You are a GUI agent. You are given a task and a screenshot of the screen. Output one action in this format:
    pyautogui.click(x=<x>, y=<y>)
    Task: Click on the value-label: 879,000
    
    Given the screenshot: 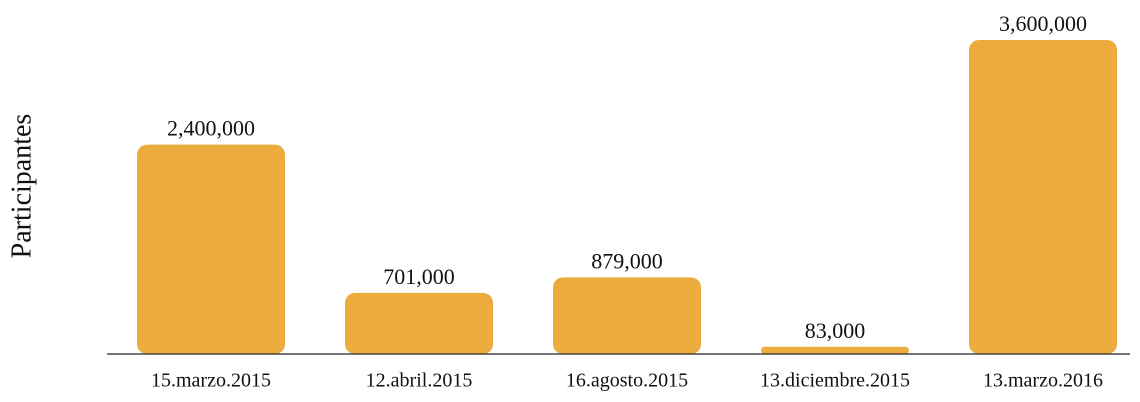 What is the action you would take?
    pyautogui.click(x=627, y=260)
    